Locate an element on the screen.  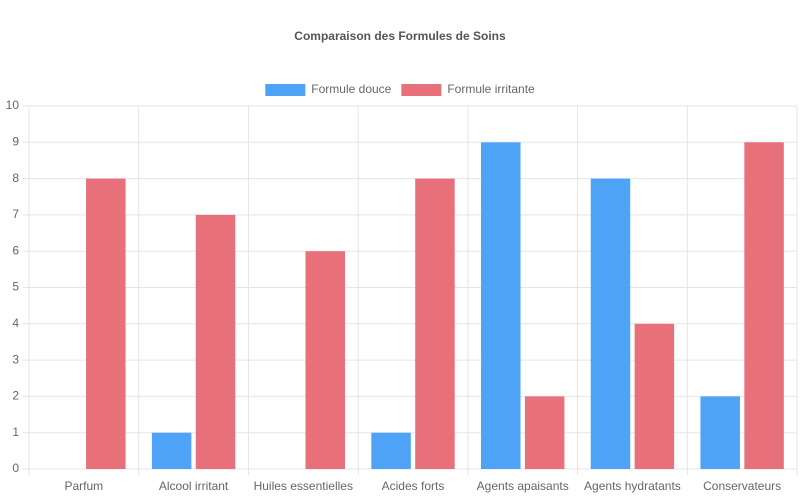
x-tick-label: Agents apaisants is located at coordinates (523, 486).